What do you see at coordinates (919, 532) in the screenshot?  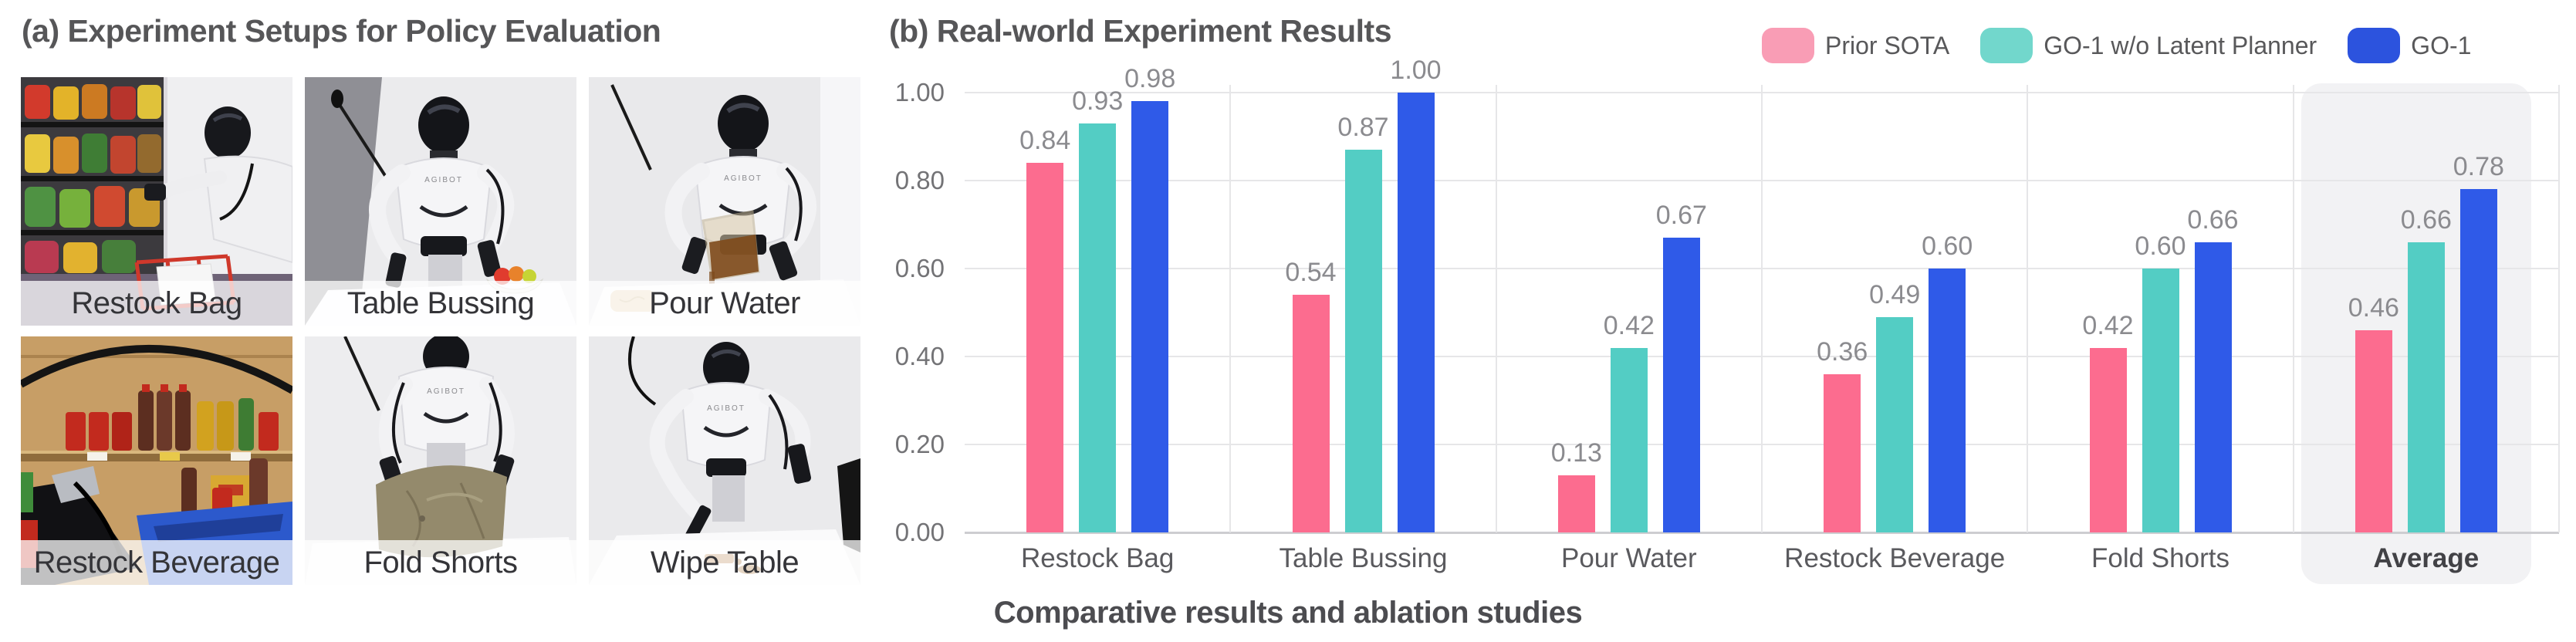 I see `y-axis-tick-label: 0.00` at bounding box center [919, 532].